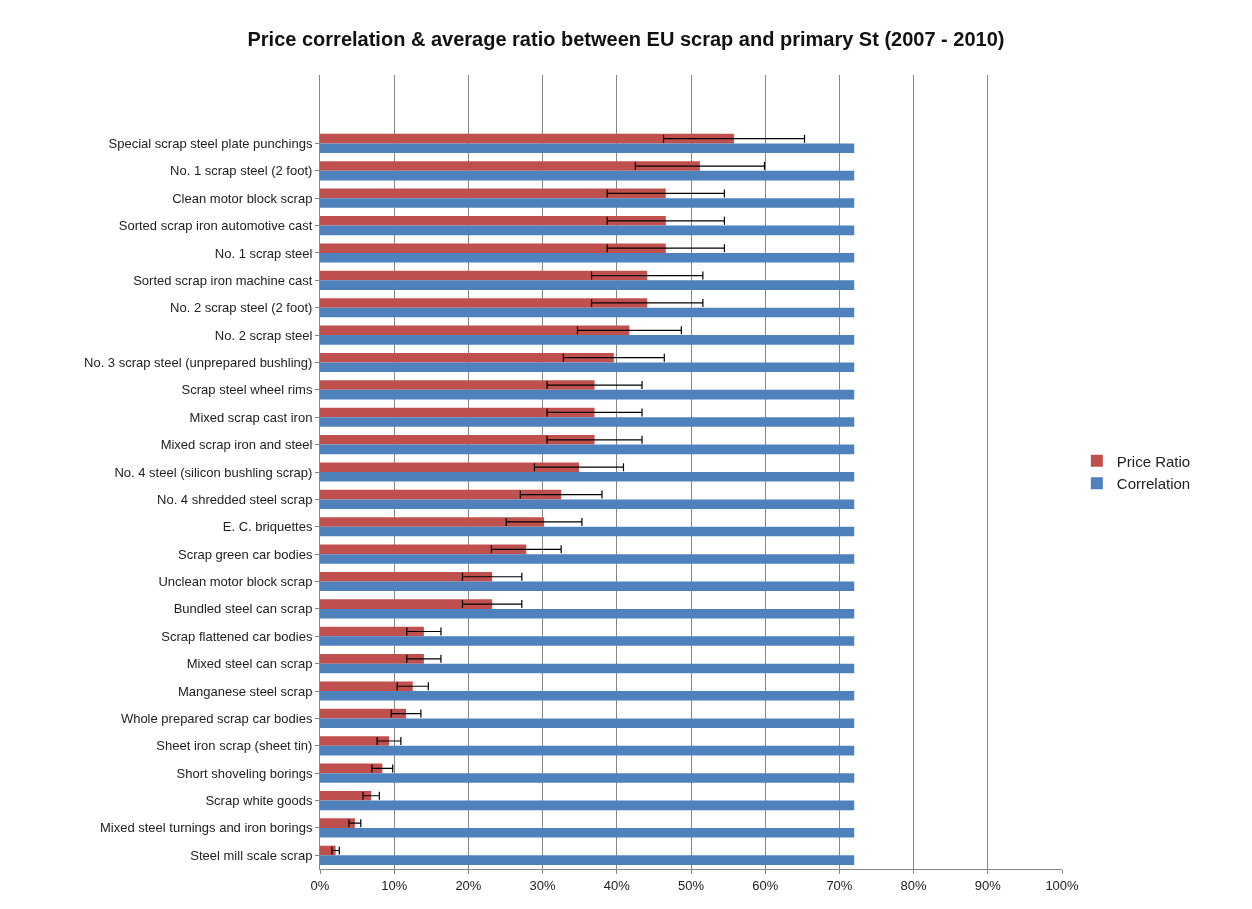 The width and height of the screenshot is (1252, 909). I want to click on y-tick-label: Scrap white goods, so click(259, 801).